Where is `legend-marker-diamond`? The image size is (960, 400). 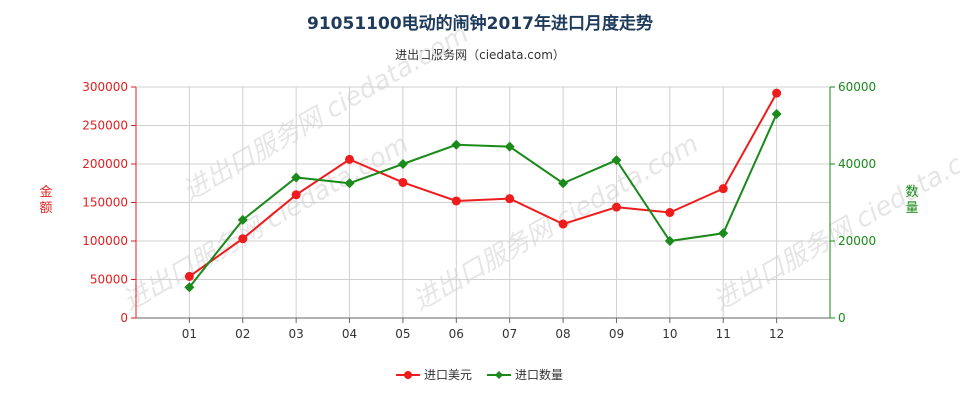 legend-marker-diamond is located at coordinates (499, 375).